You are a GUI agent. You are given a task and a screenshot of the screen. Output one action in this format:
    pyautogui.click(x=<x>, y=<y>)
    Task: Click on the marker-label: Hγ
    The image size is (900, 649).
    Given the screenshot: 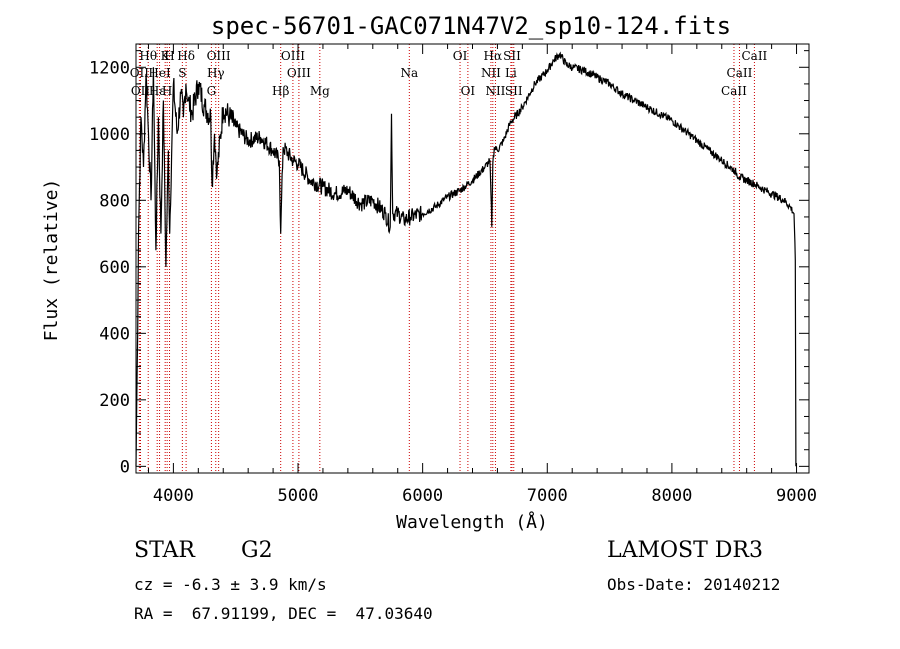 What is the action you would take?
    pyautogui.click(x=216, y=73)
    